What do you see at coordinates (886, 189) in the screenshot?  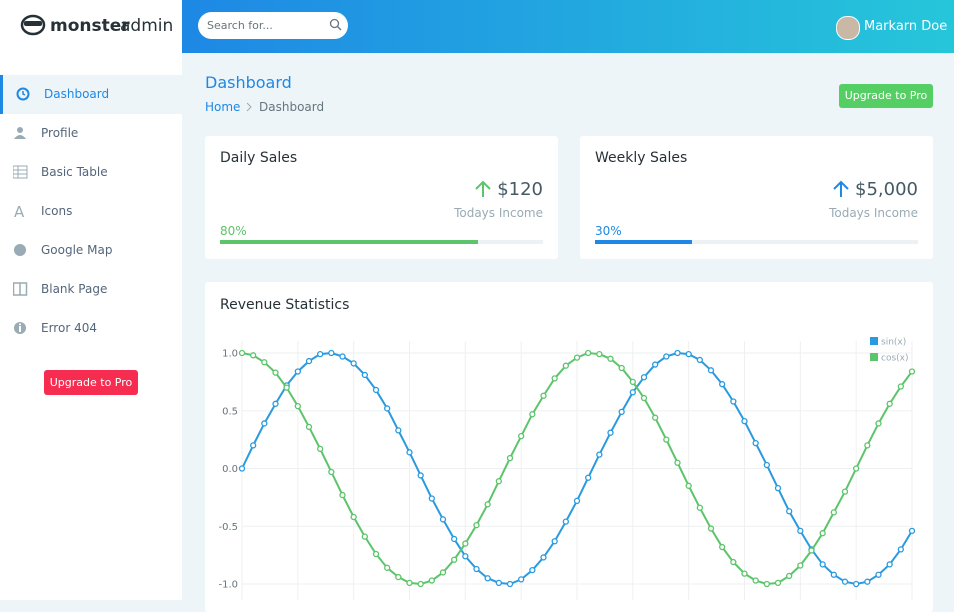 I see `card-amount: $5,000` at bounding box center [886, 189].